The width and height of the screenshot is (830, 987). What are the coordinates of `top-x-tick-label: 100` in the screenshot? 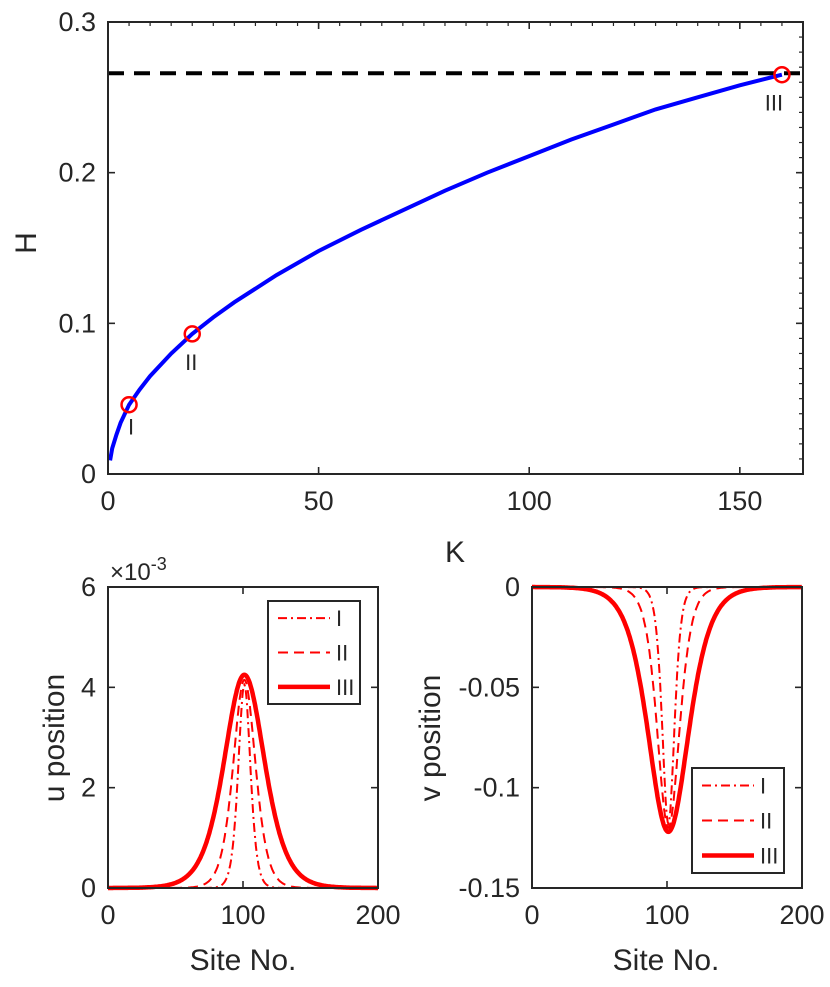 It's located at (529, 501).